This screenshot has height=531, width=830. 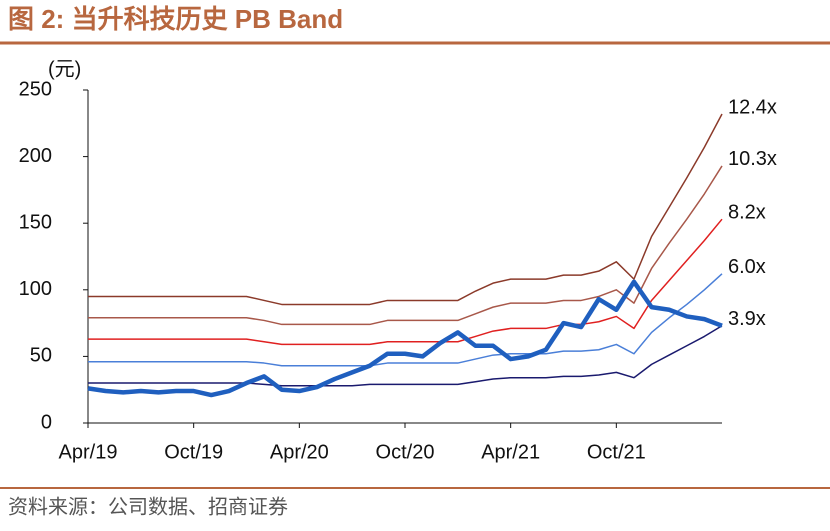 I want to click on series-label: 3.9x, so click(x=747, y=319).